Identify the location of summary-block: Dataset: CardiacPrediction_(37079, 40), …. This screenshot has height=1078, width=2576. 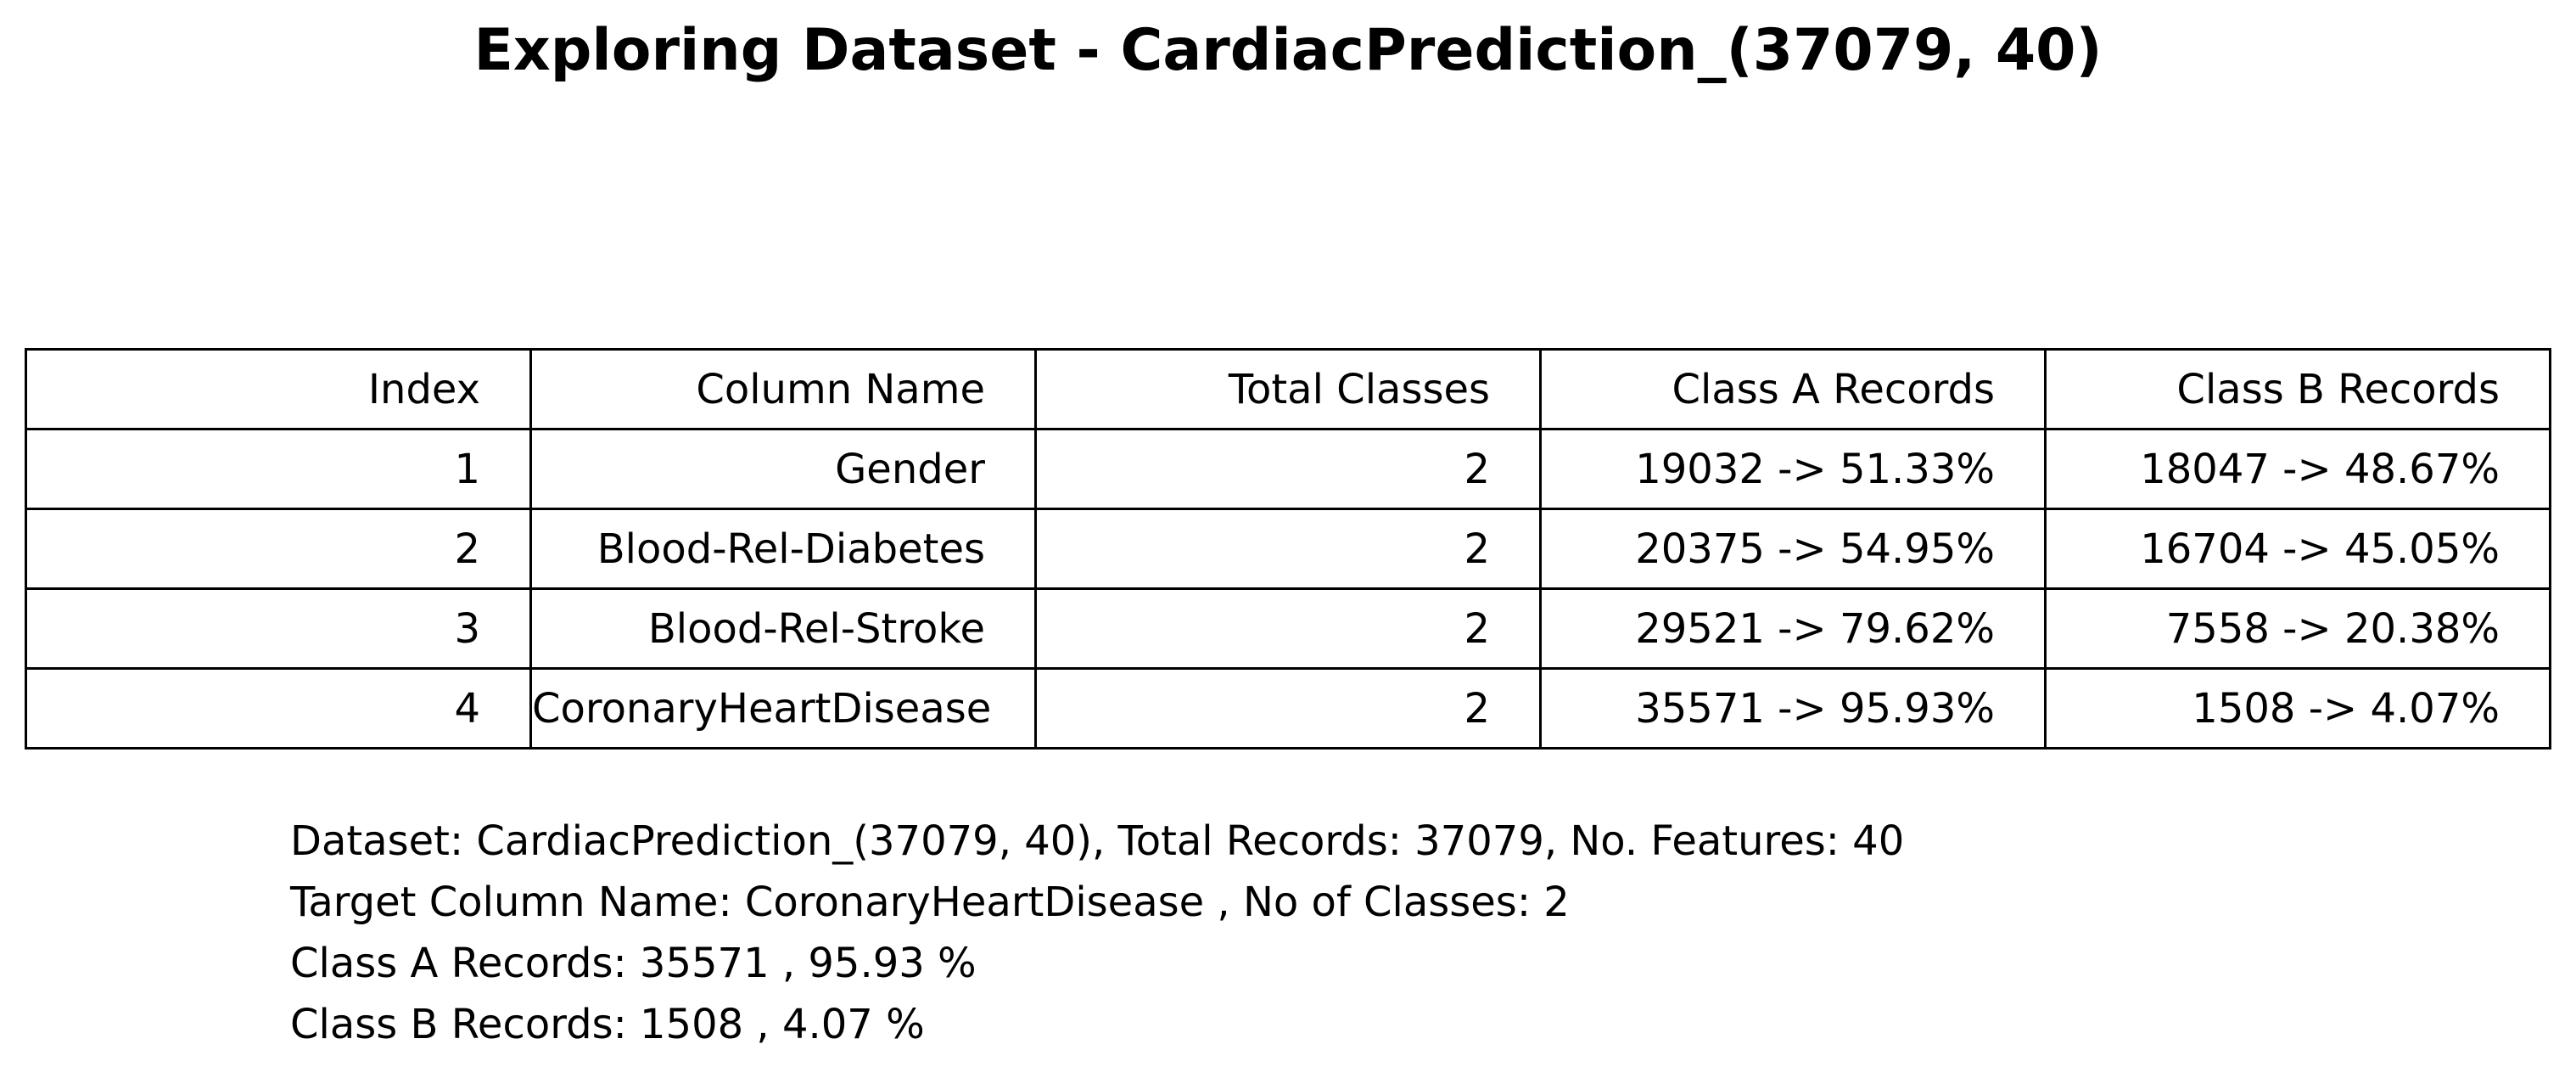
(1097, 933).